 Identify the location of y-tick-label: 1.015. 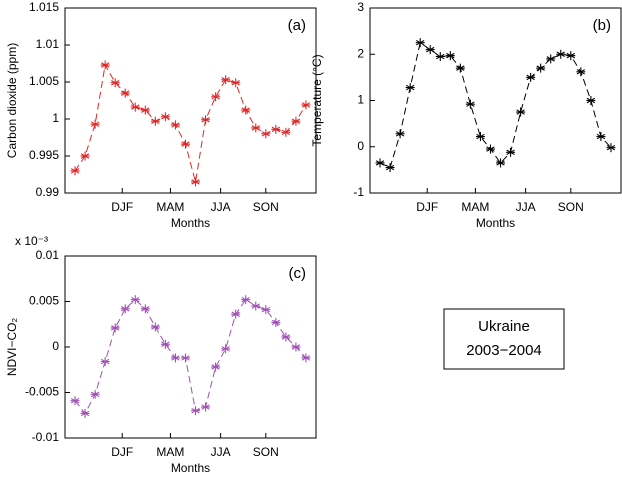
(44, 7).